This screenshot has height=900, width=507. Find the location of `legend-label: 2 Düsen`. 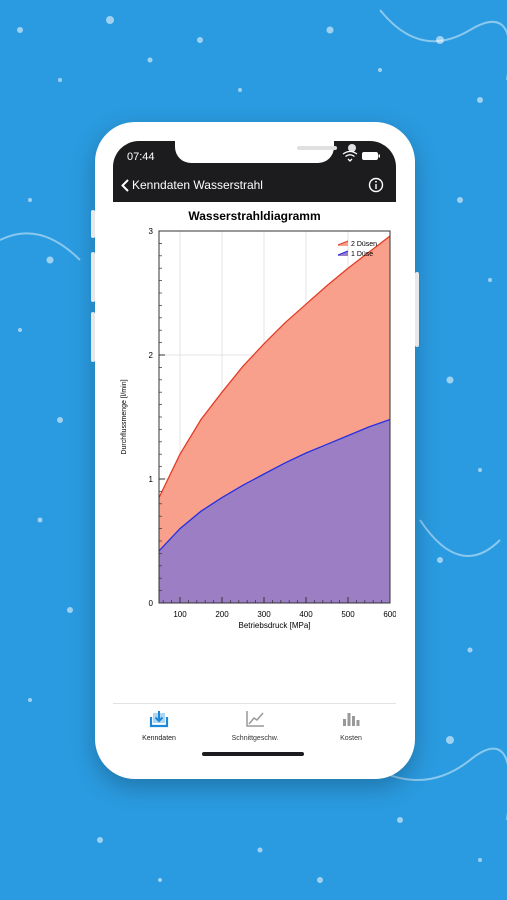

legend-label: 2 Düsen is located at coordinates (364, 244).